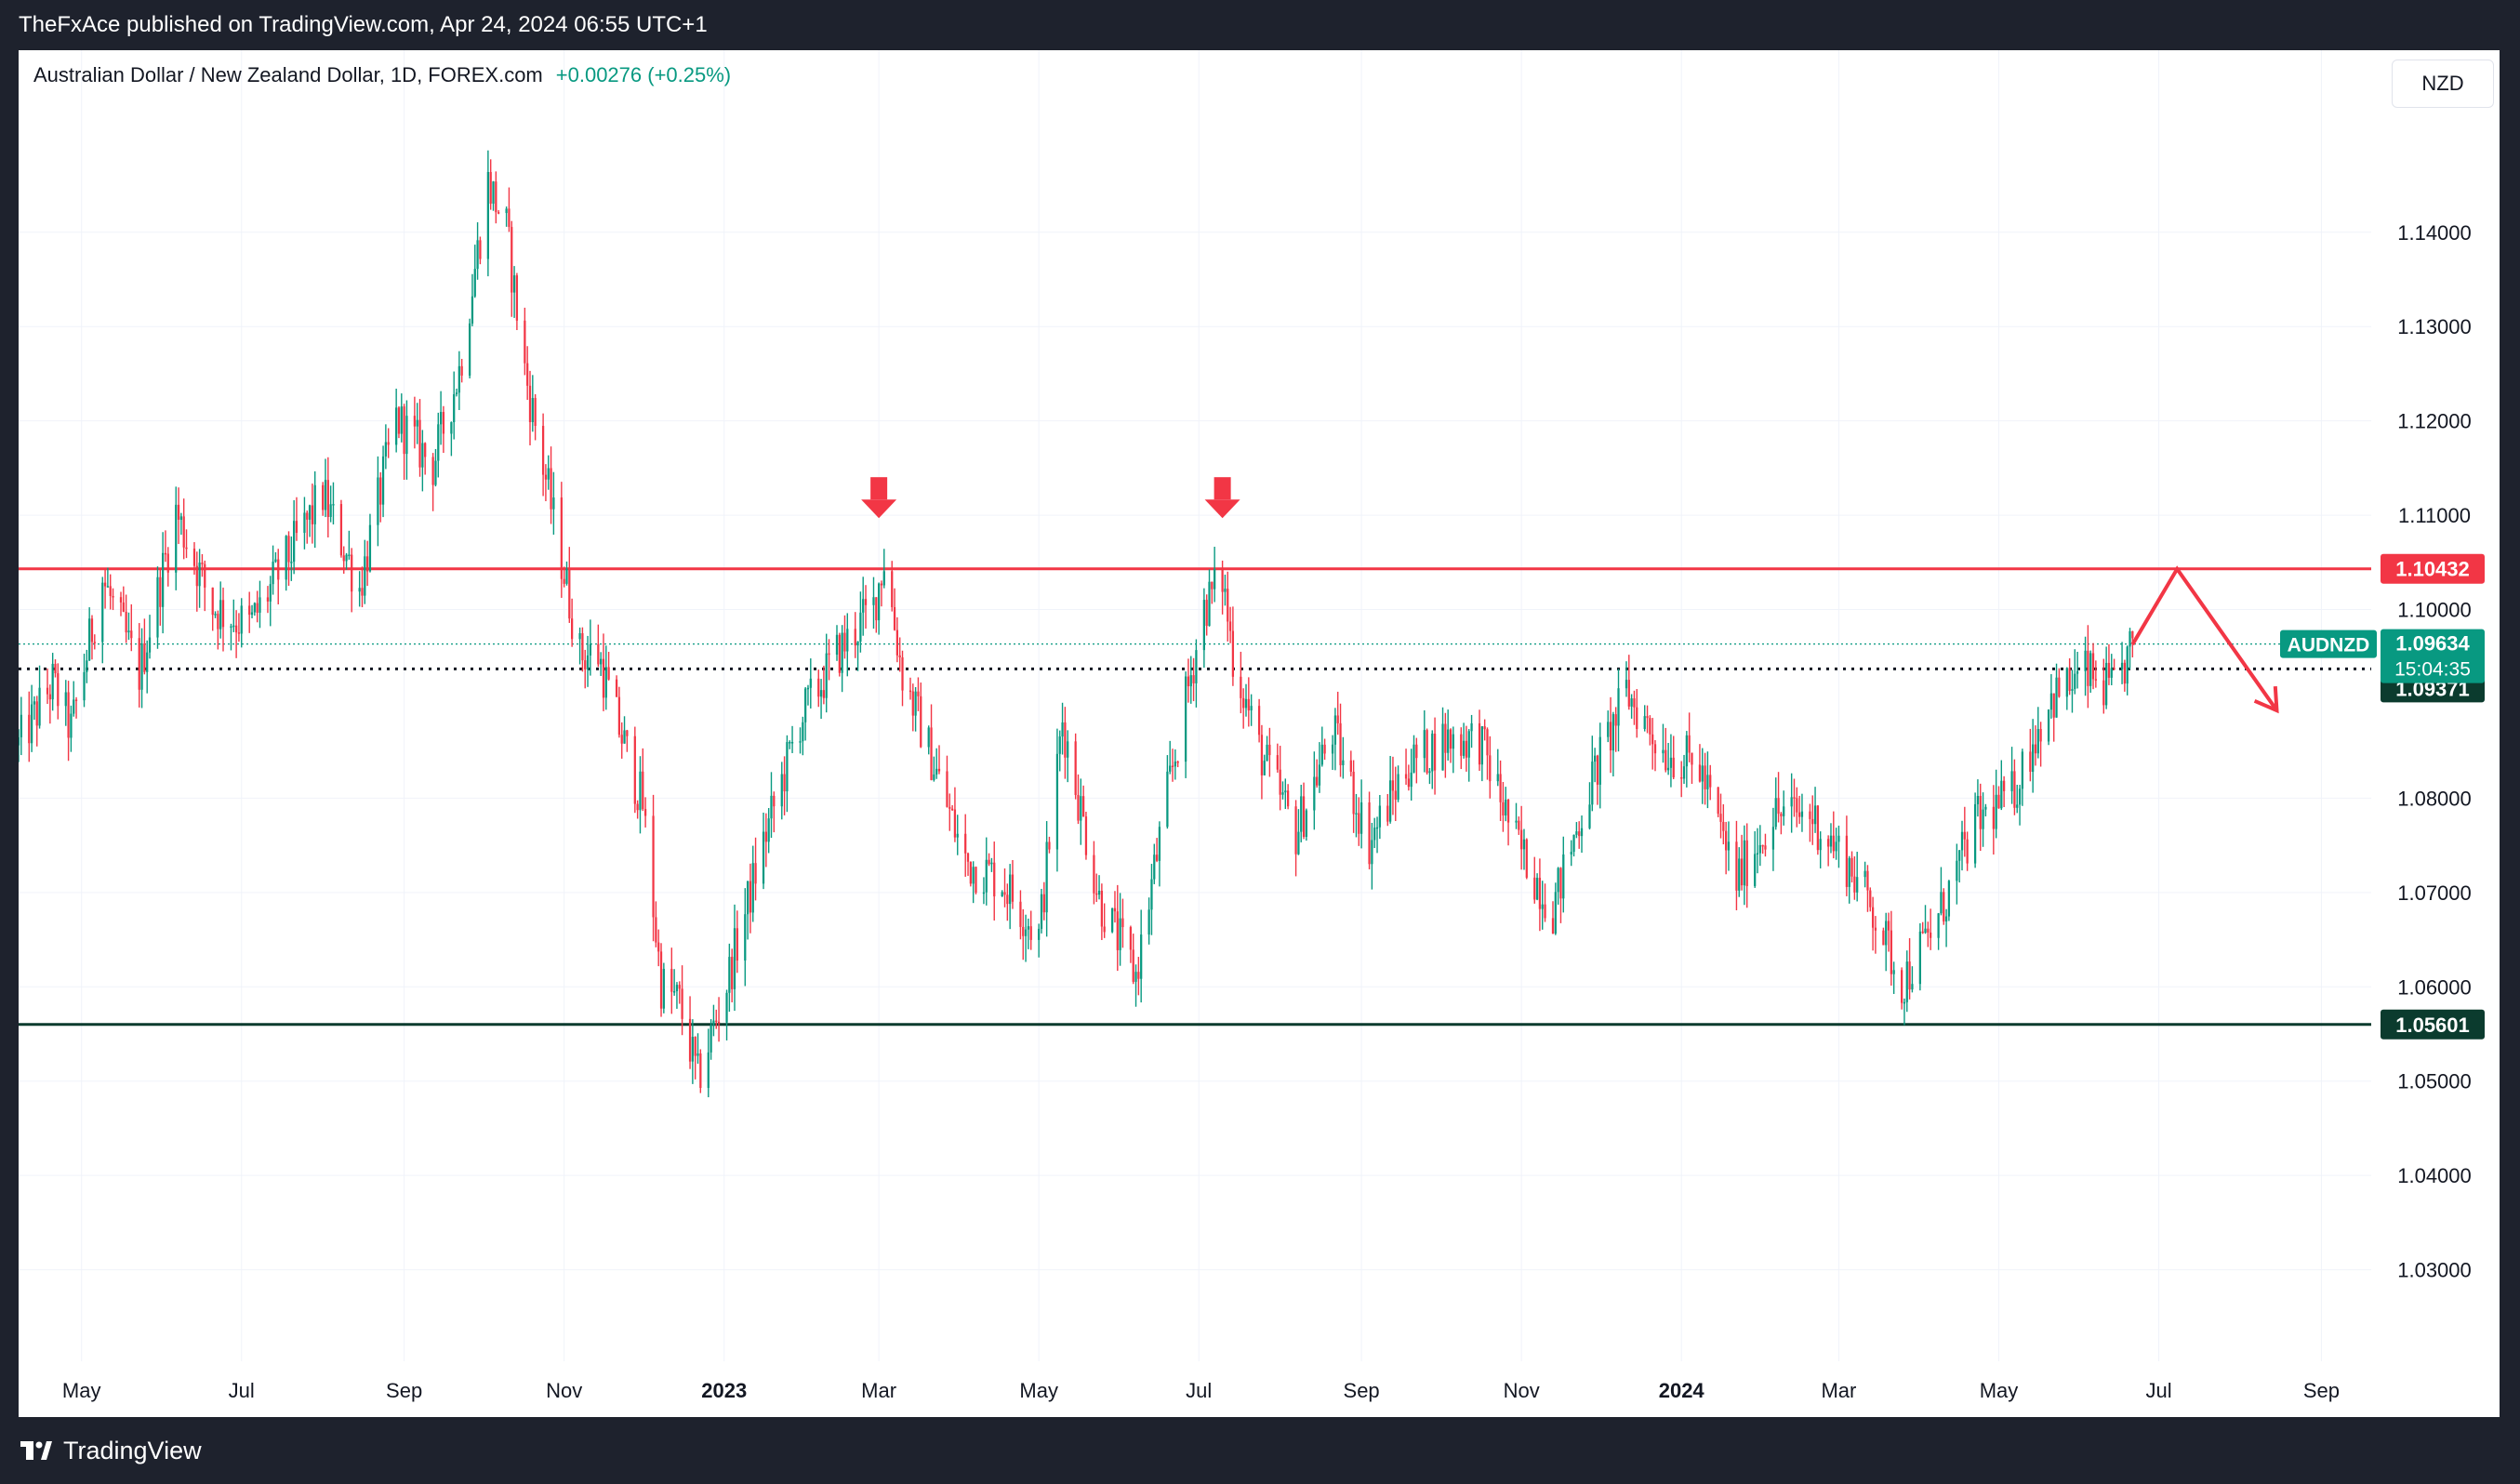  I want to click on footer-brand: TradingView, so click(132, 1450).